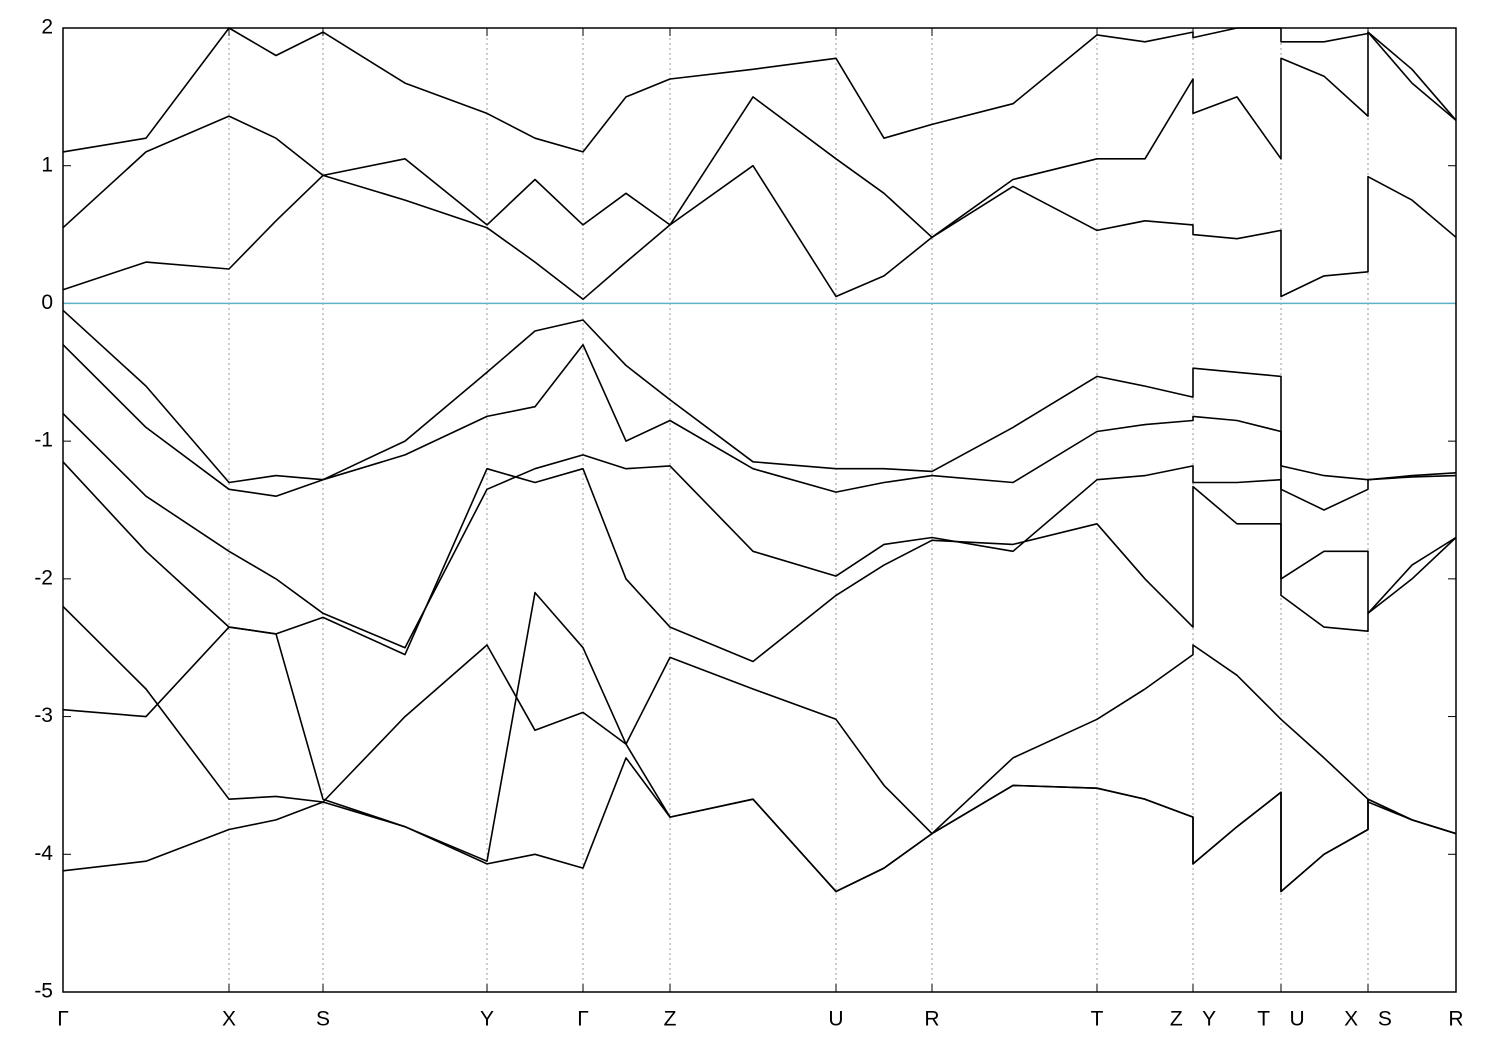 Image resolution: width=1500 pixels, height=1050 pixels. I want to click on x-tick-label: T, so click(1097, 1019).